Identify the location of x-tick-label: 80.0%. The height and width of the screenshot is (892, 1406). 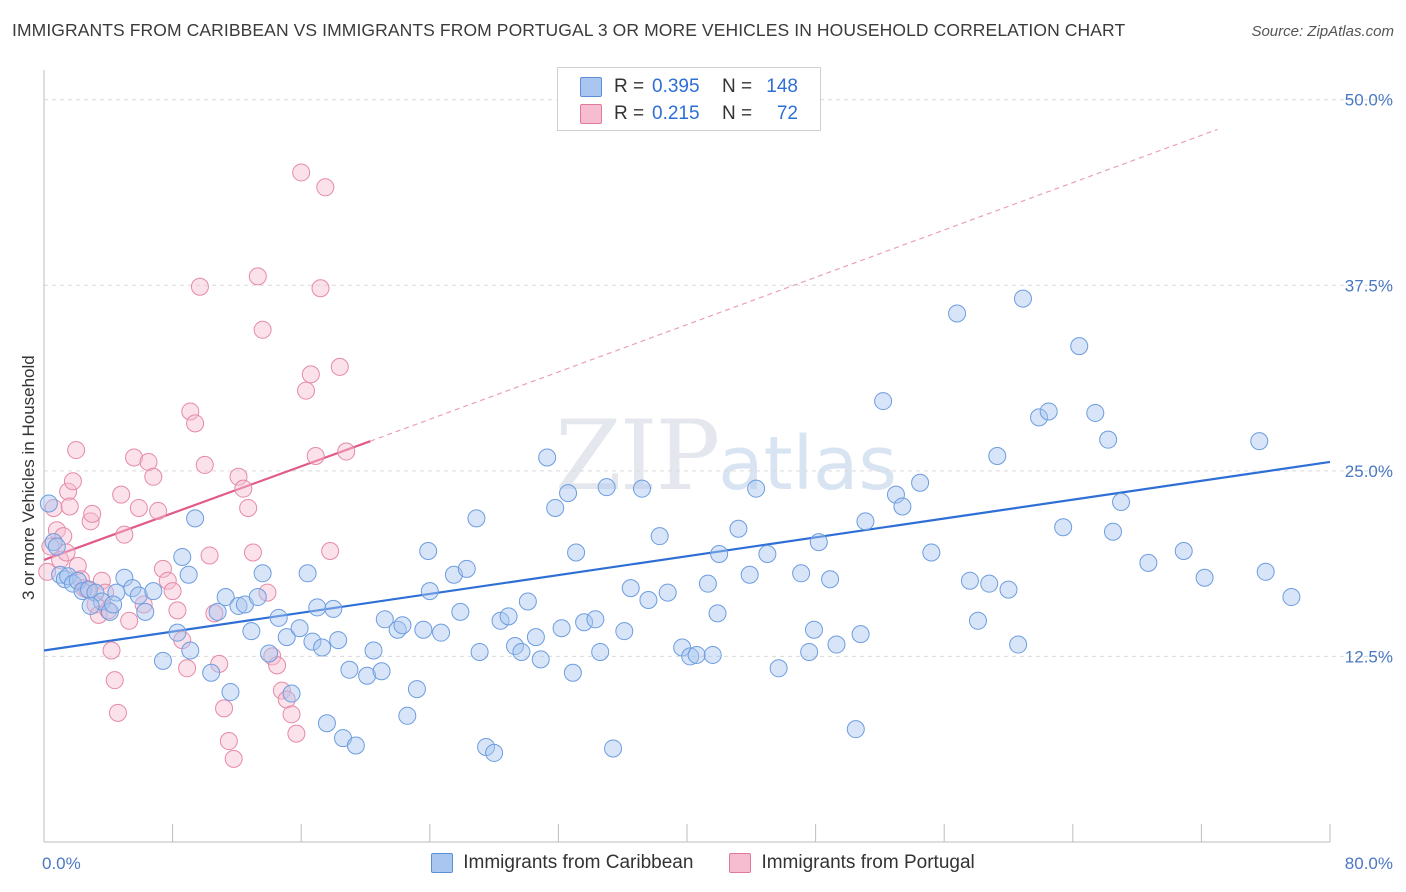
(1369, 863).